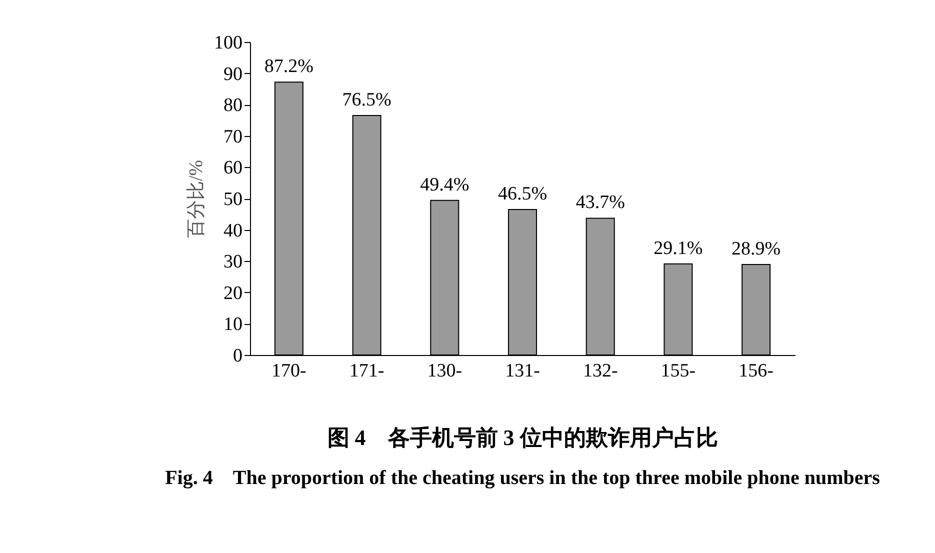 The height and width of the screenshot is (553, 935). Describe the element at coordinates (233, 325) in the screenshot. I see `y-tick-label: 10` at that location.